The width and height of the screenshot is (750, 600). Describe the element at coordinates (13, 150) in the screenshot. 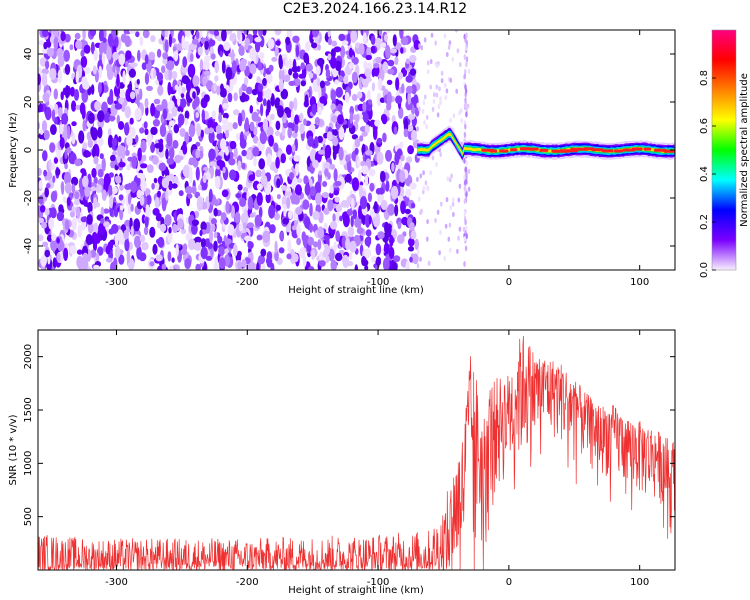

I see `spectrogram-y-label: Frequency (Hz)` at that location.